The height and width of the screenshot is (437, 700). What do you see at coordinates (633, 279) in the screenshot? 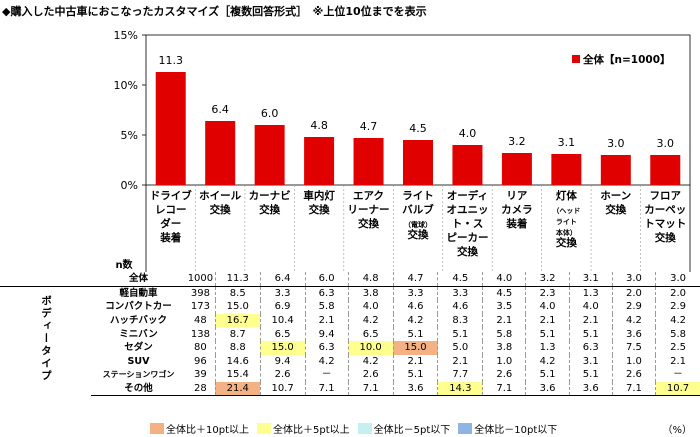
I see `table-cell: 3.0` at bounding box center [633, 279].